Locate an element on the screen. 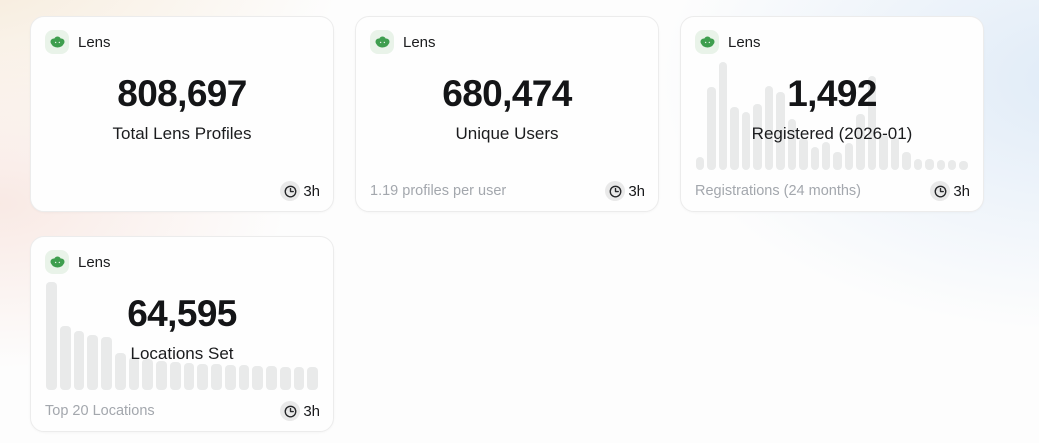  stat-label: Total Lens Profiles is located at coordinates (182, 133).